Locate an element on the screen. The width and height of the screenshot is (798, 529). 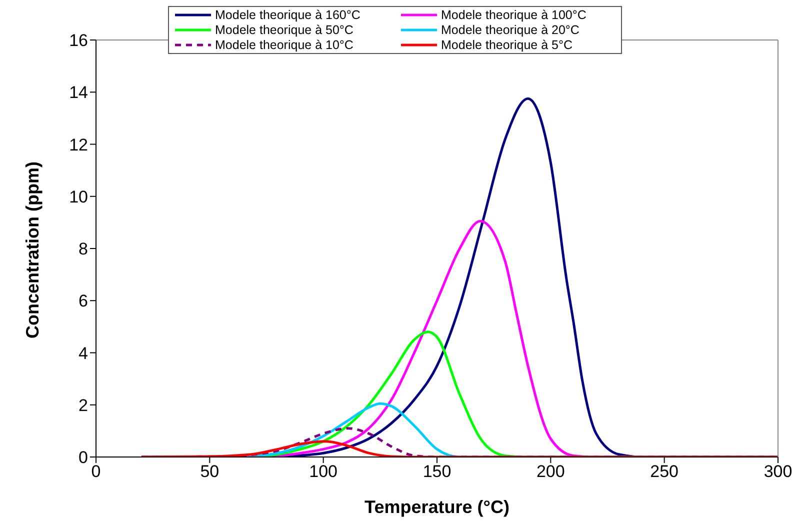
y-tick-label: 12 is located at coordinates (78, 144).